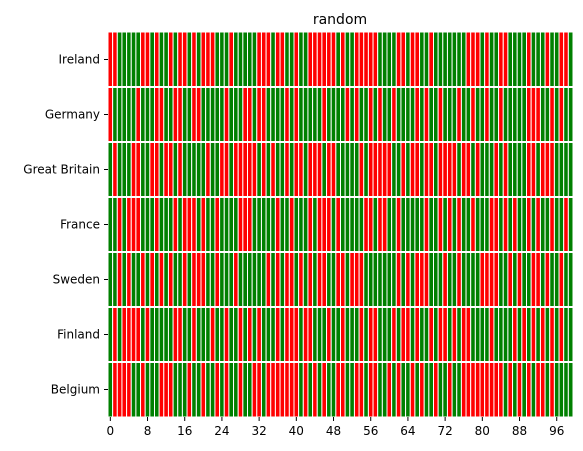 This screenshot has width=583, height=451. What do you see at coordinates (111, 431) in the screenshot?
I see `x-tick-label: 0` at bounding box center [111, 431].